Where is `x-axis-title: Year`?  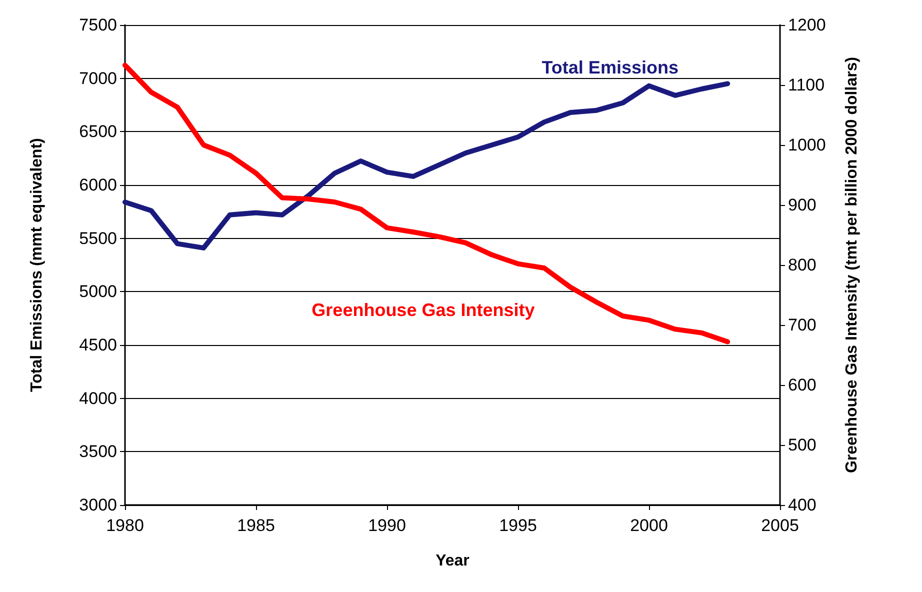
x-axis-title: Year is located at coordinates (453, 561).